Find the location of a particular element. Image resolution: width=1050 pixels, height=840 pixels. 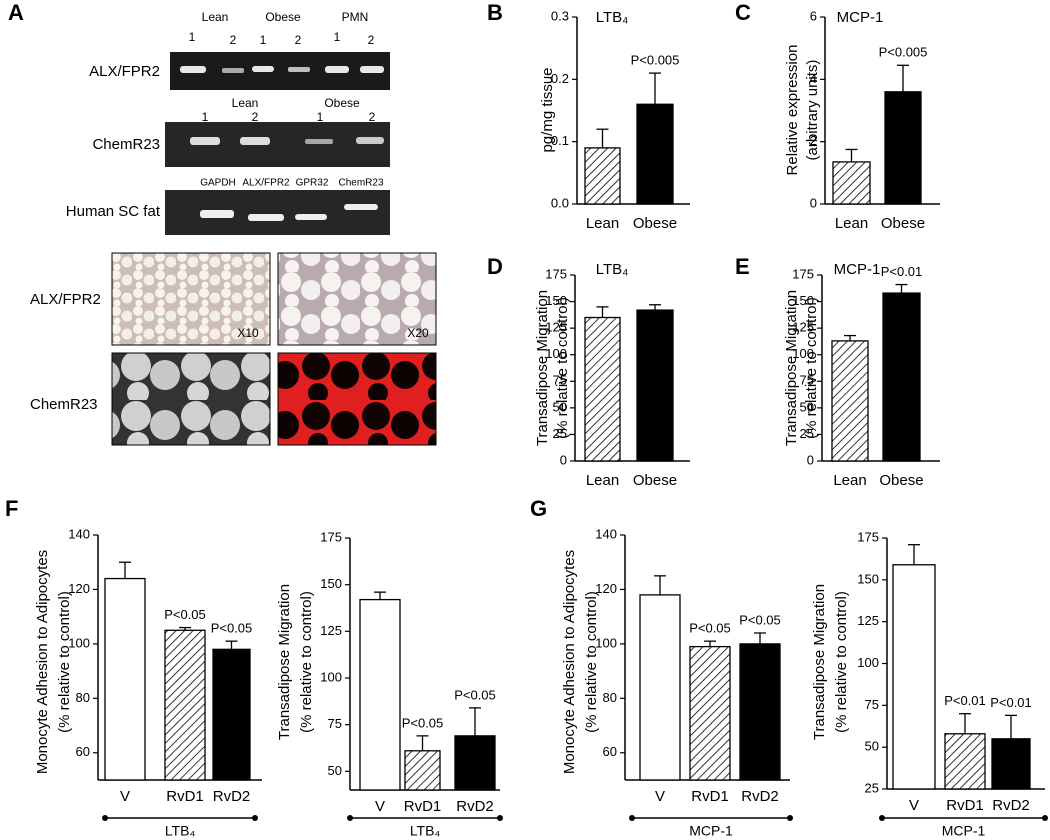

gel-label: Human SC fat is located at coordinates (113, 211).